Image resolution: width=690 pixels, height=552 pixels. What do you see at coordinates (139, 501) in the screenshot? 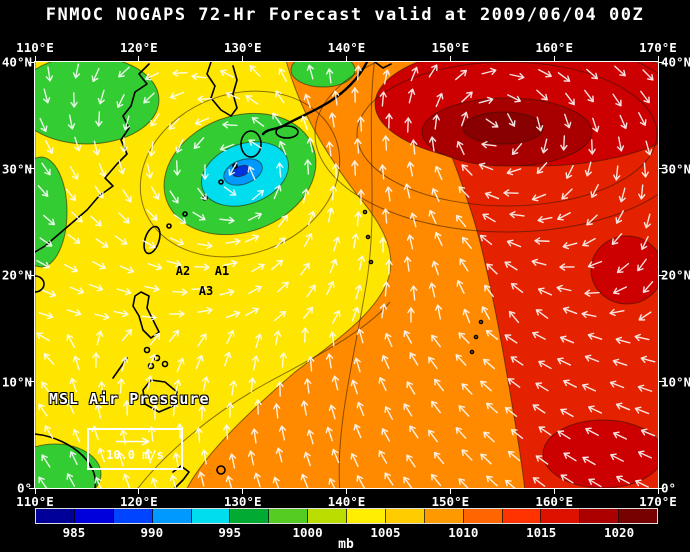
I see `axis-label-lon-bottom: 120°E` at bounding box center [139, 501].